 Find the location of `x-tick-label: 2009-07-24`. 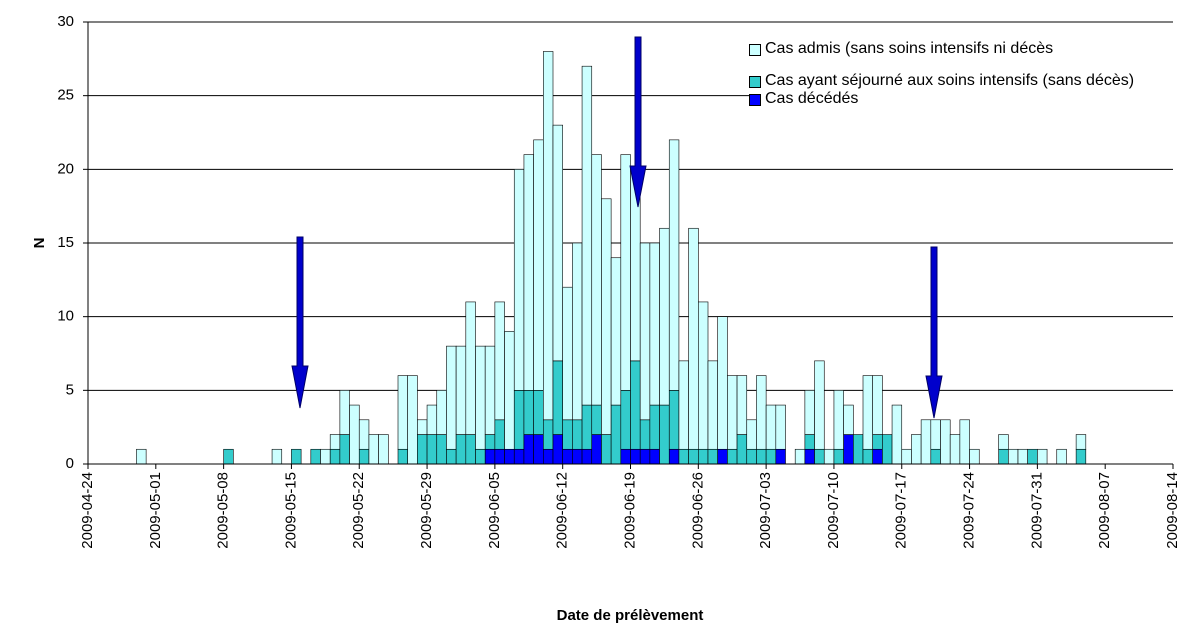

x-tick-label: 2009-07-24 is located at coordinates (969, 510).